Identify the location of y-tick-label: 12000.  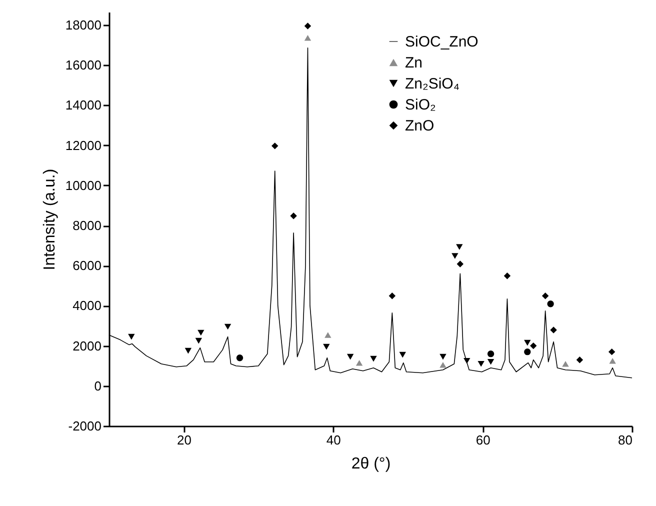
(83, 145).